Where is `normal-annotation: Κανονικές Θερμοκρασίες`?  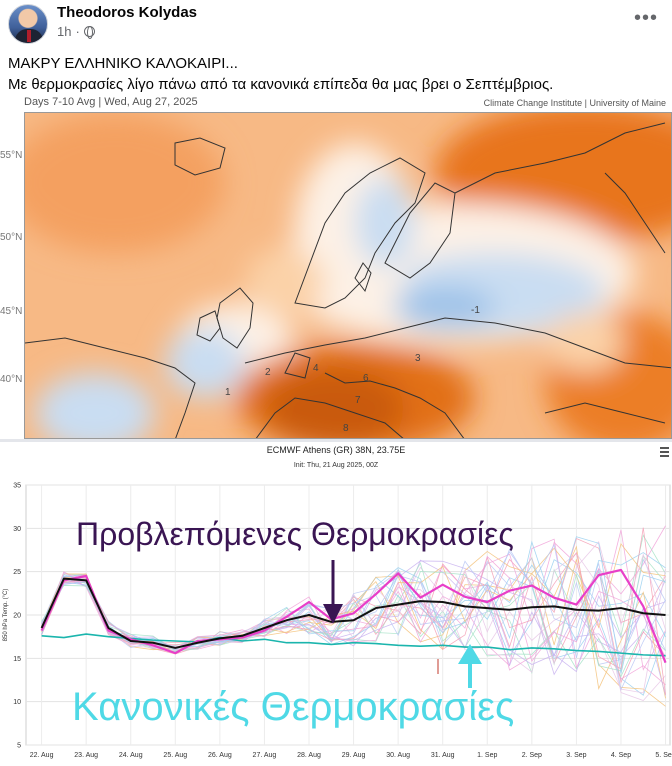 normal-annotation: Κανονικές Θερμοκρασίες is located at coordinates (293, 707).